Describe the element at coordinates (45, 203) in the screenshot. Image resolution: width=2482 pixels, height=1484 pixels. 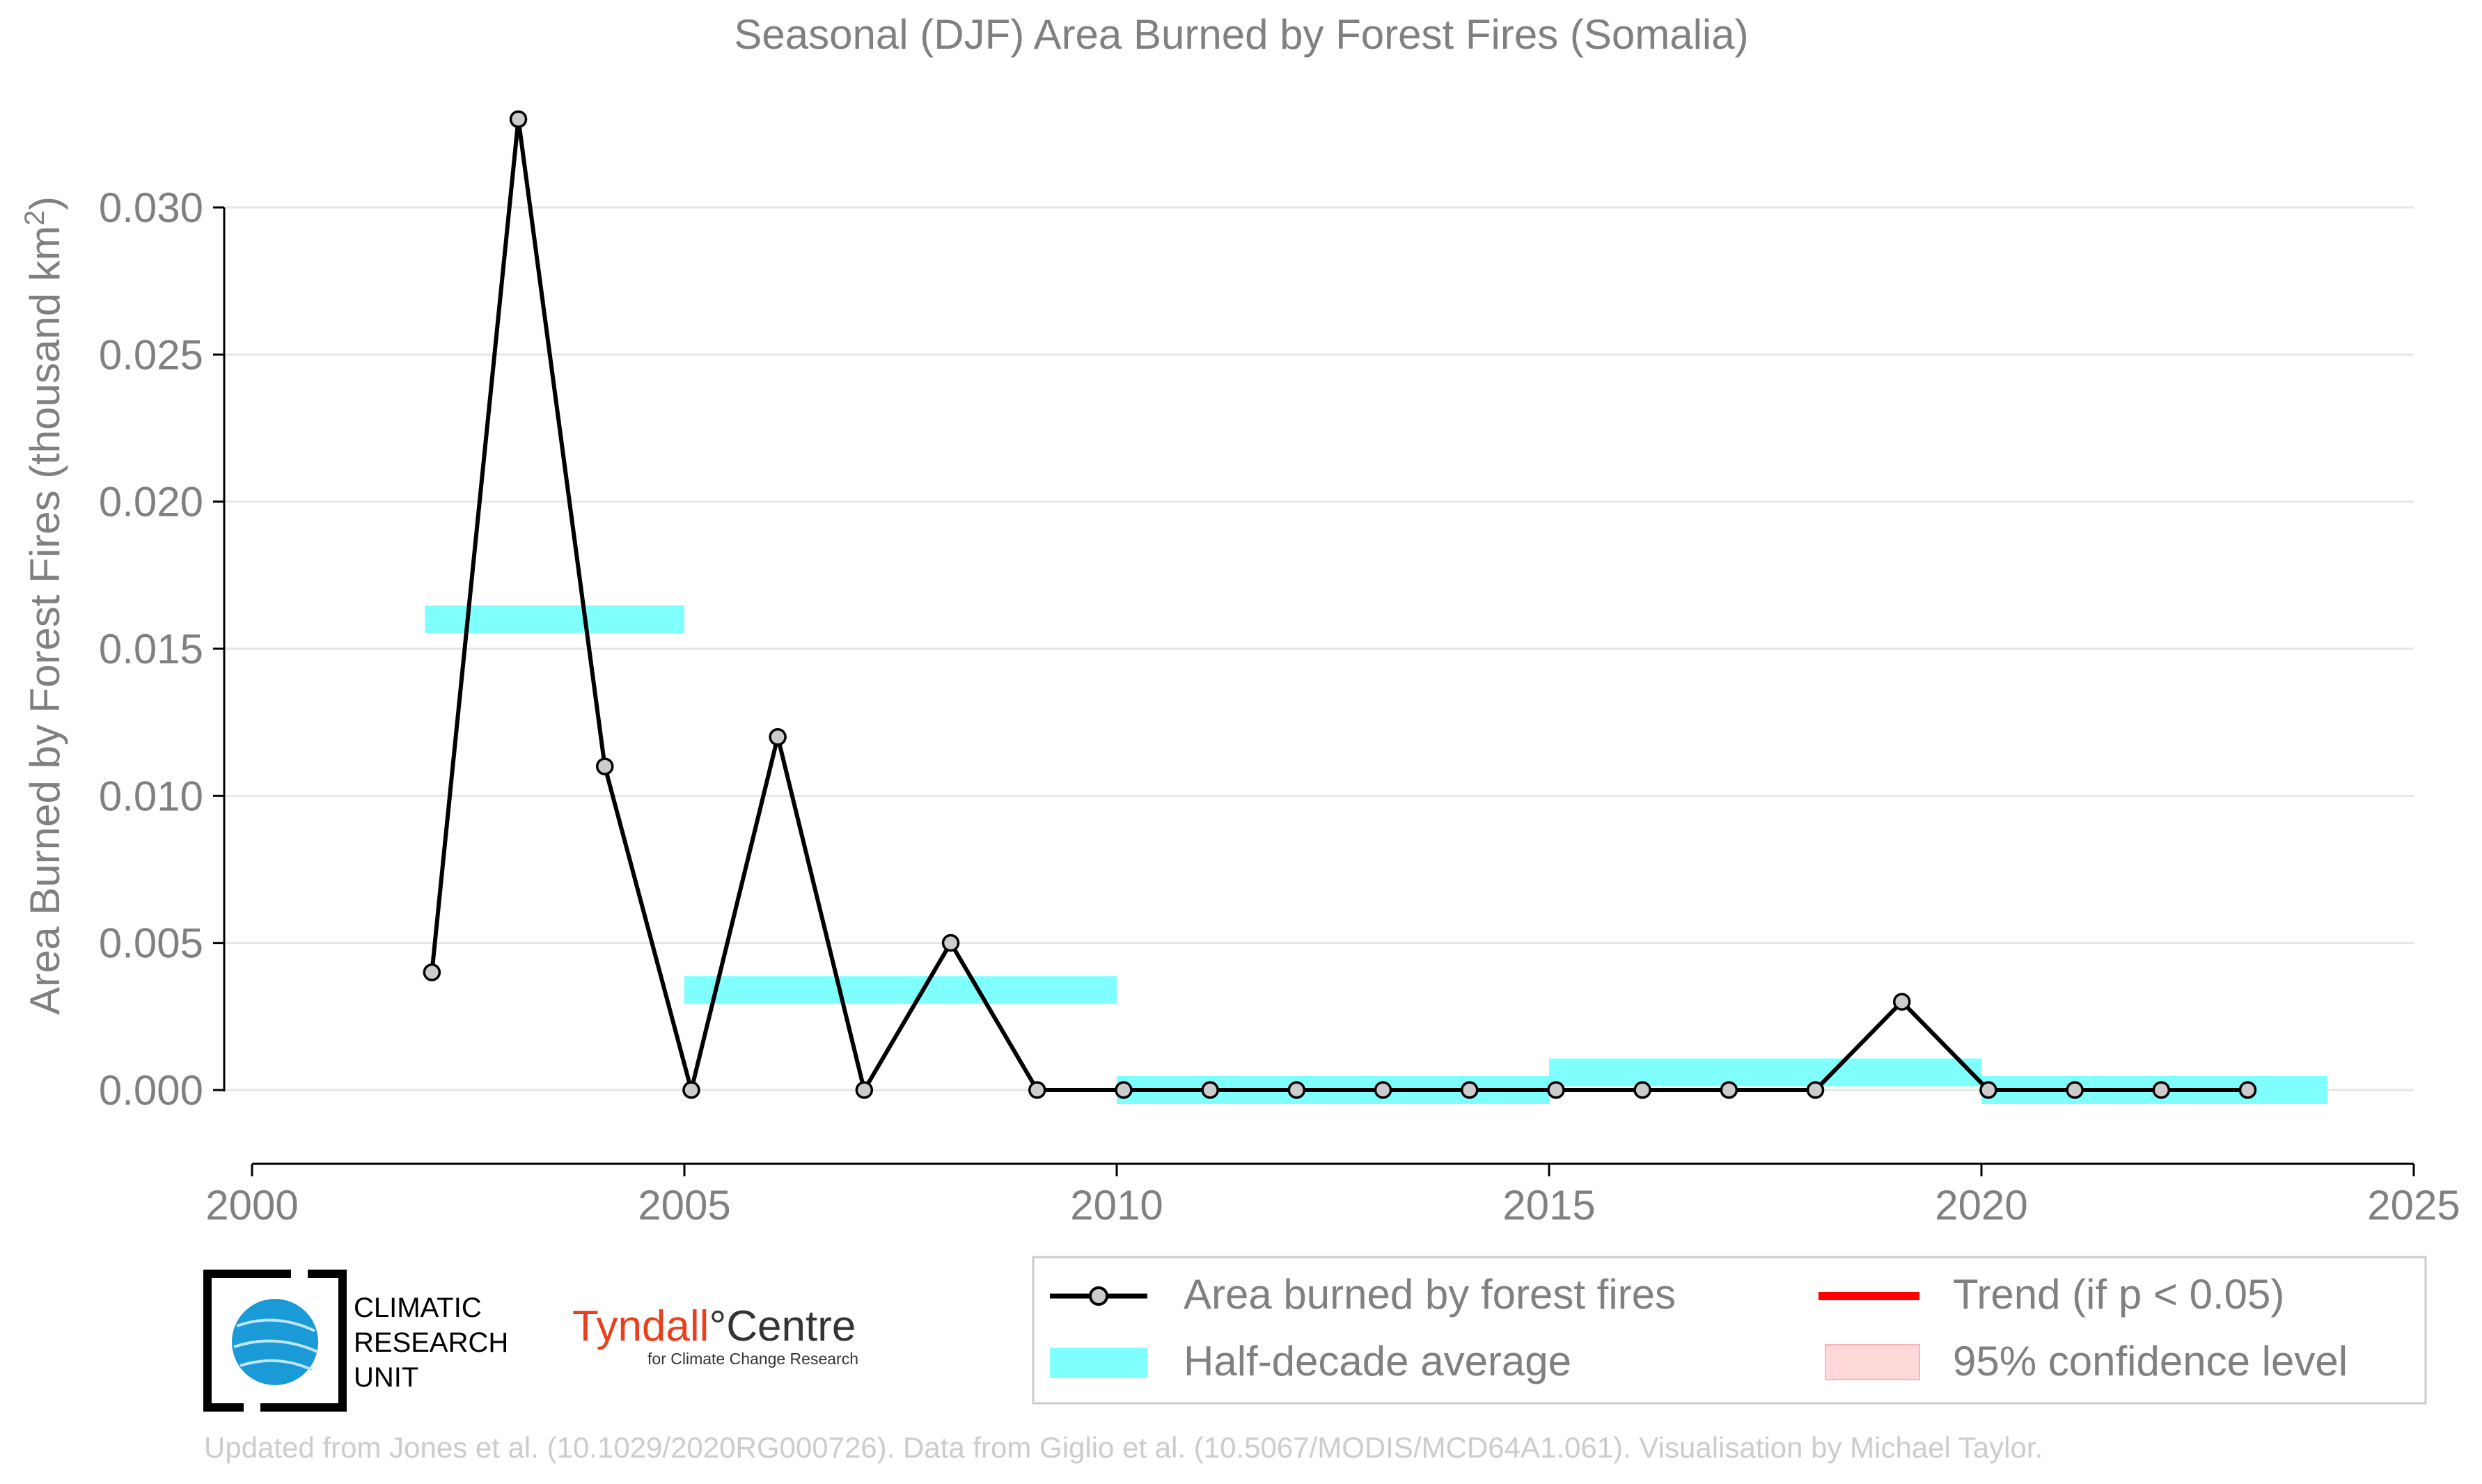
I see `y-axis-label-suffix: )` at that location.